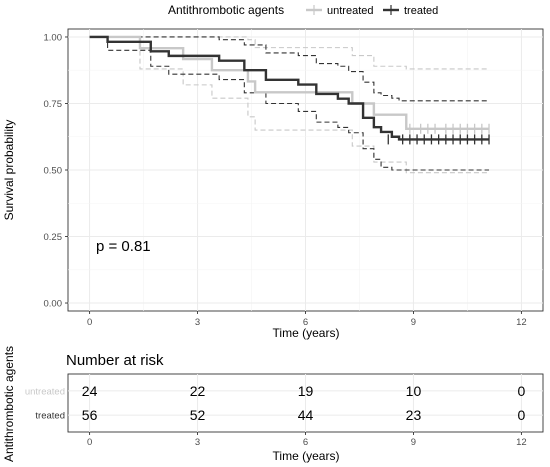 Image resolution: width=550 pixels, height=467 pixels. I want to click on risk-row-label: untreated, so click(45, 391).